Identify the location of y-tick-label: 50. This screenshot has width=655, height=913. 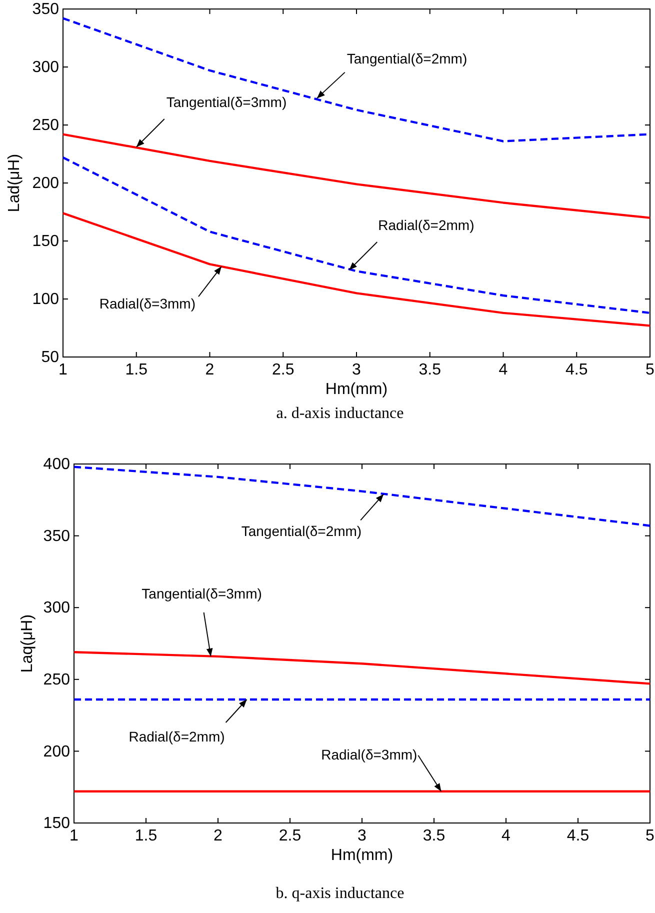
(50, 357).